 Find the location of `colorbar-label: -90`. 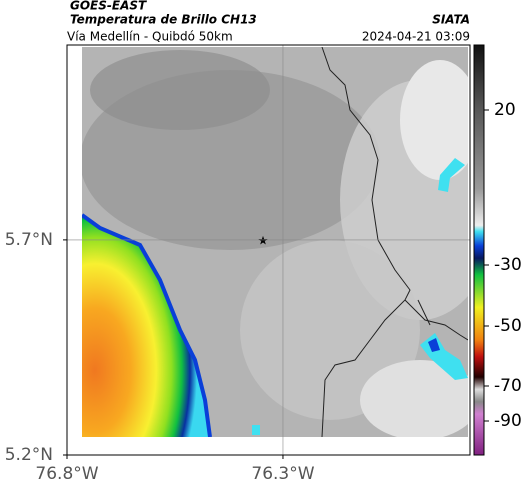

colorbar-label: -90 is located at coordinates (508, 421).